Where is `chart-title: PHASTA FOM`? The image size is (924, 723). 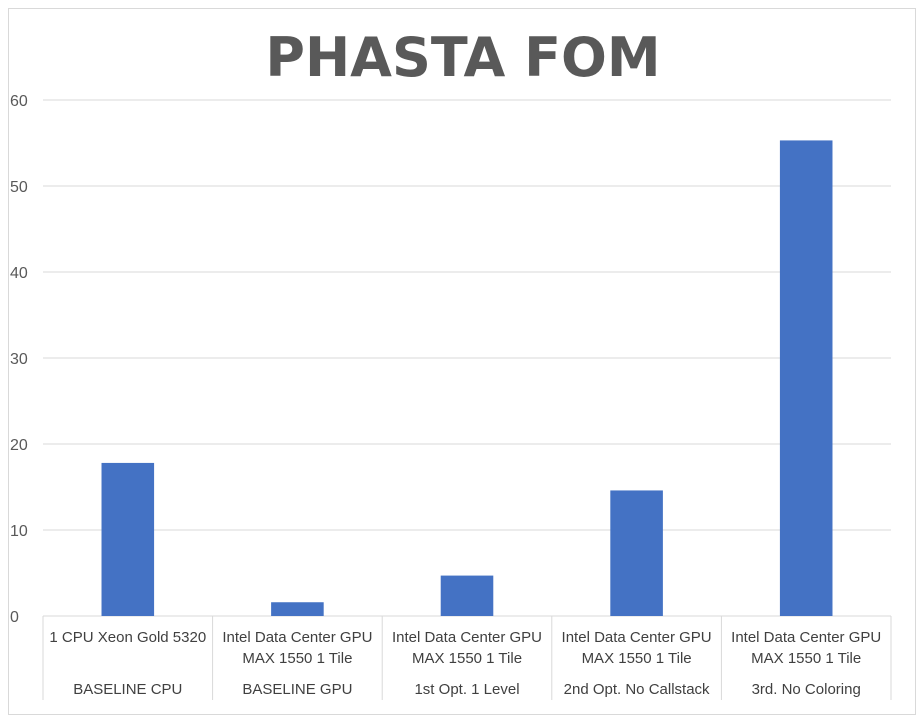 chart-title: PHASTA FOM is located at coordinates (462, 57).